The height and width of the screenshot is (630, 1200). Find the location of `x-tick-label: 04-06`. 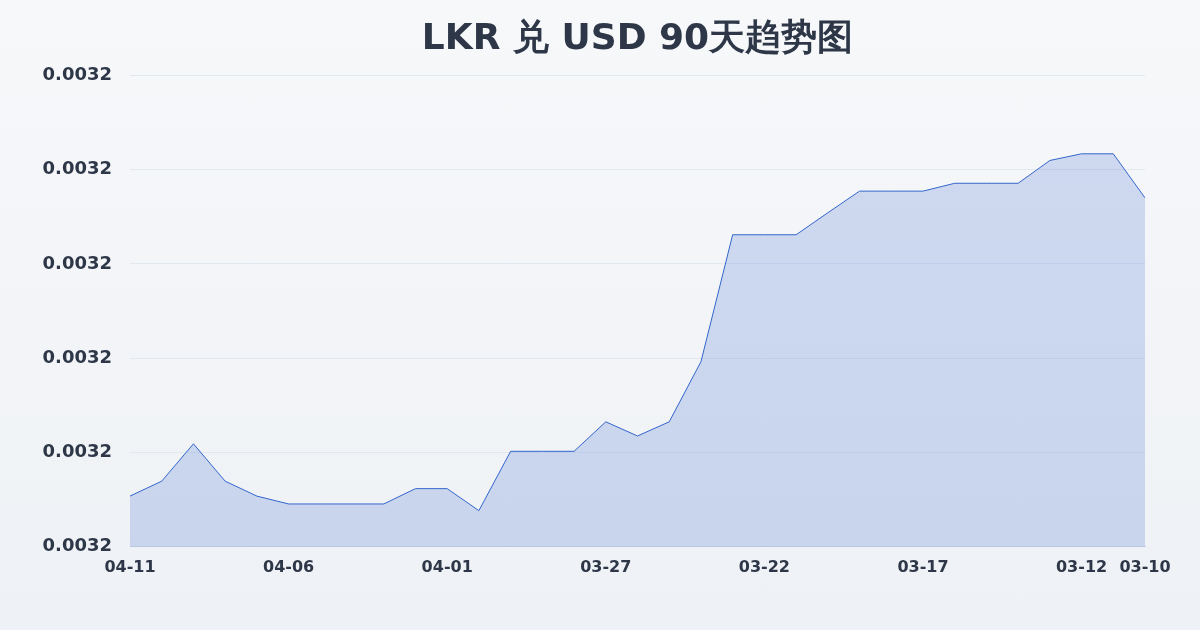

x-tick-label: 04-06 is located at coordinates (289, 566).